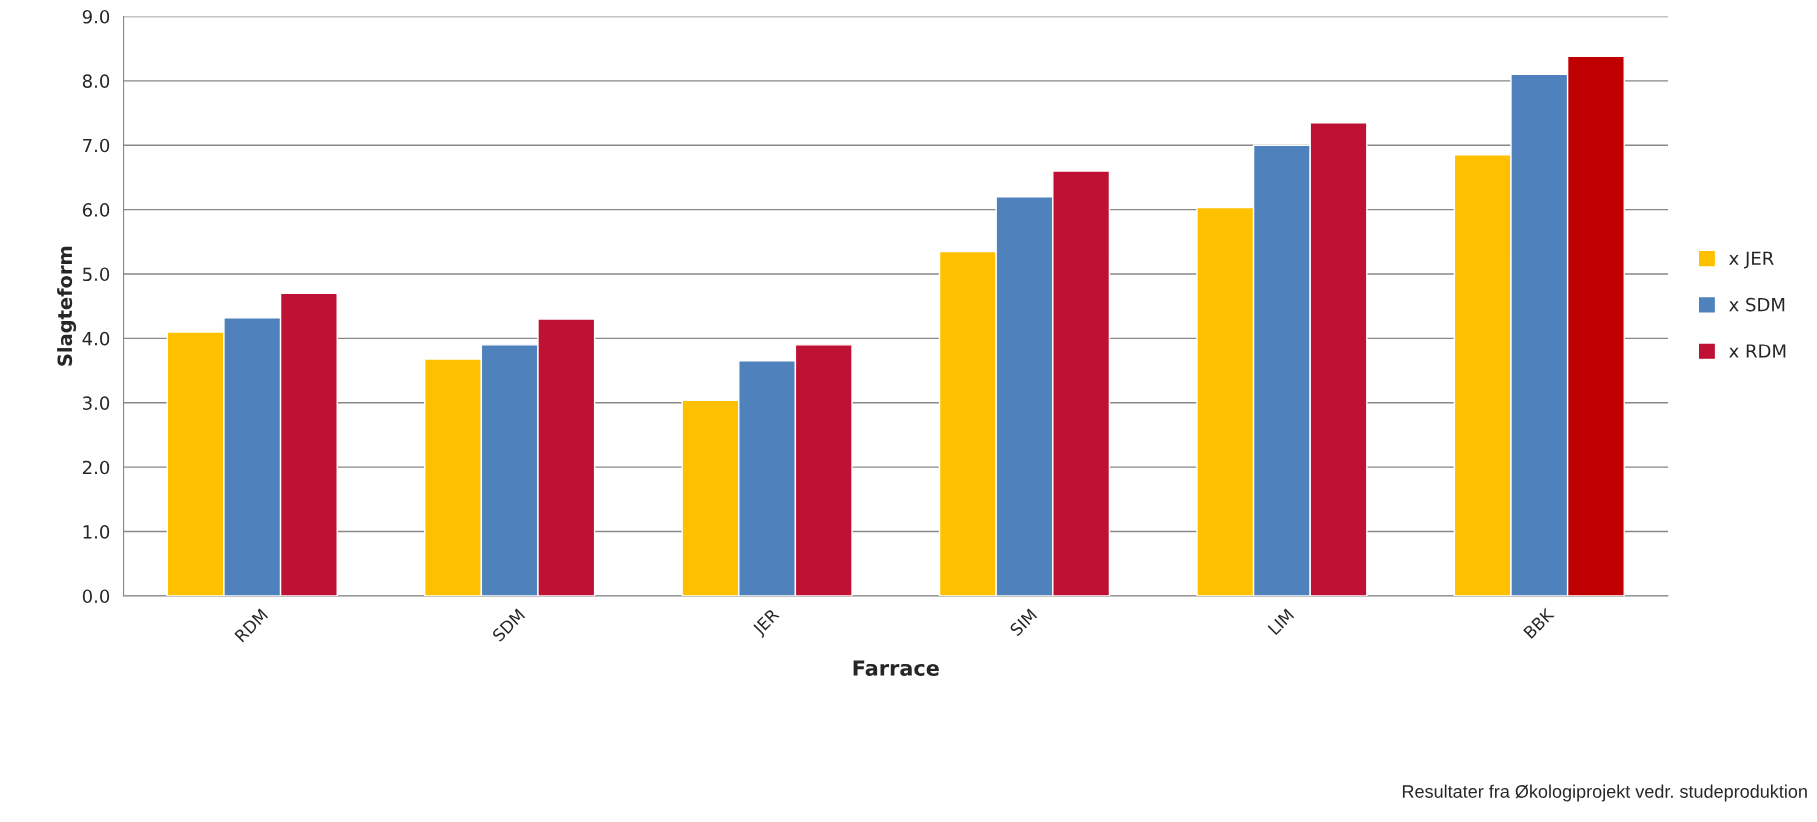  I want to click on text: Resultater fra Økologiprojekt vedr. studeproduktion, so click(1604, 793).